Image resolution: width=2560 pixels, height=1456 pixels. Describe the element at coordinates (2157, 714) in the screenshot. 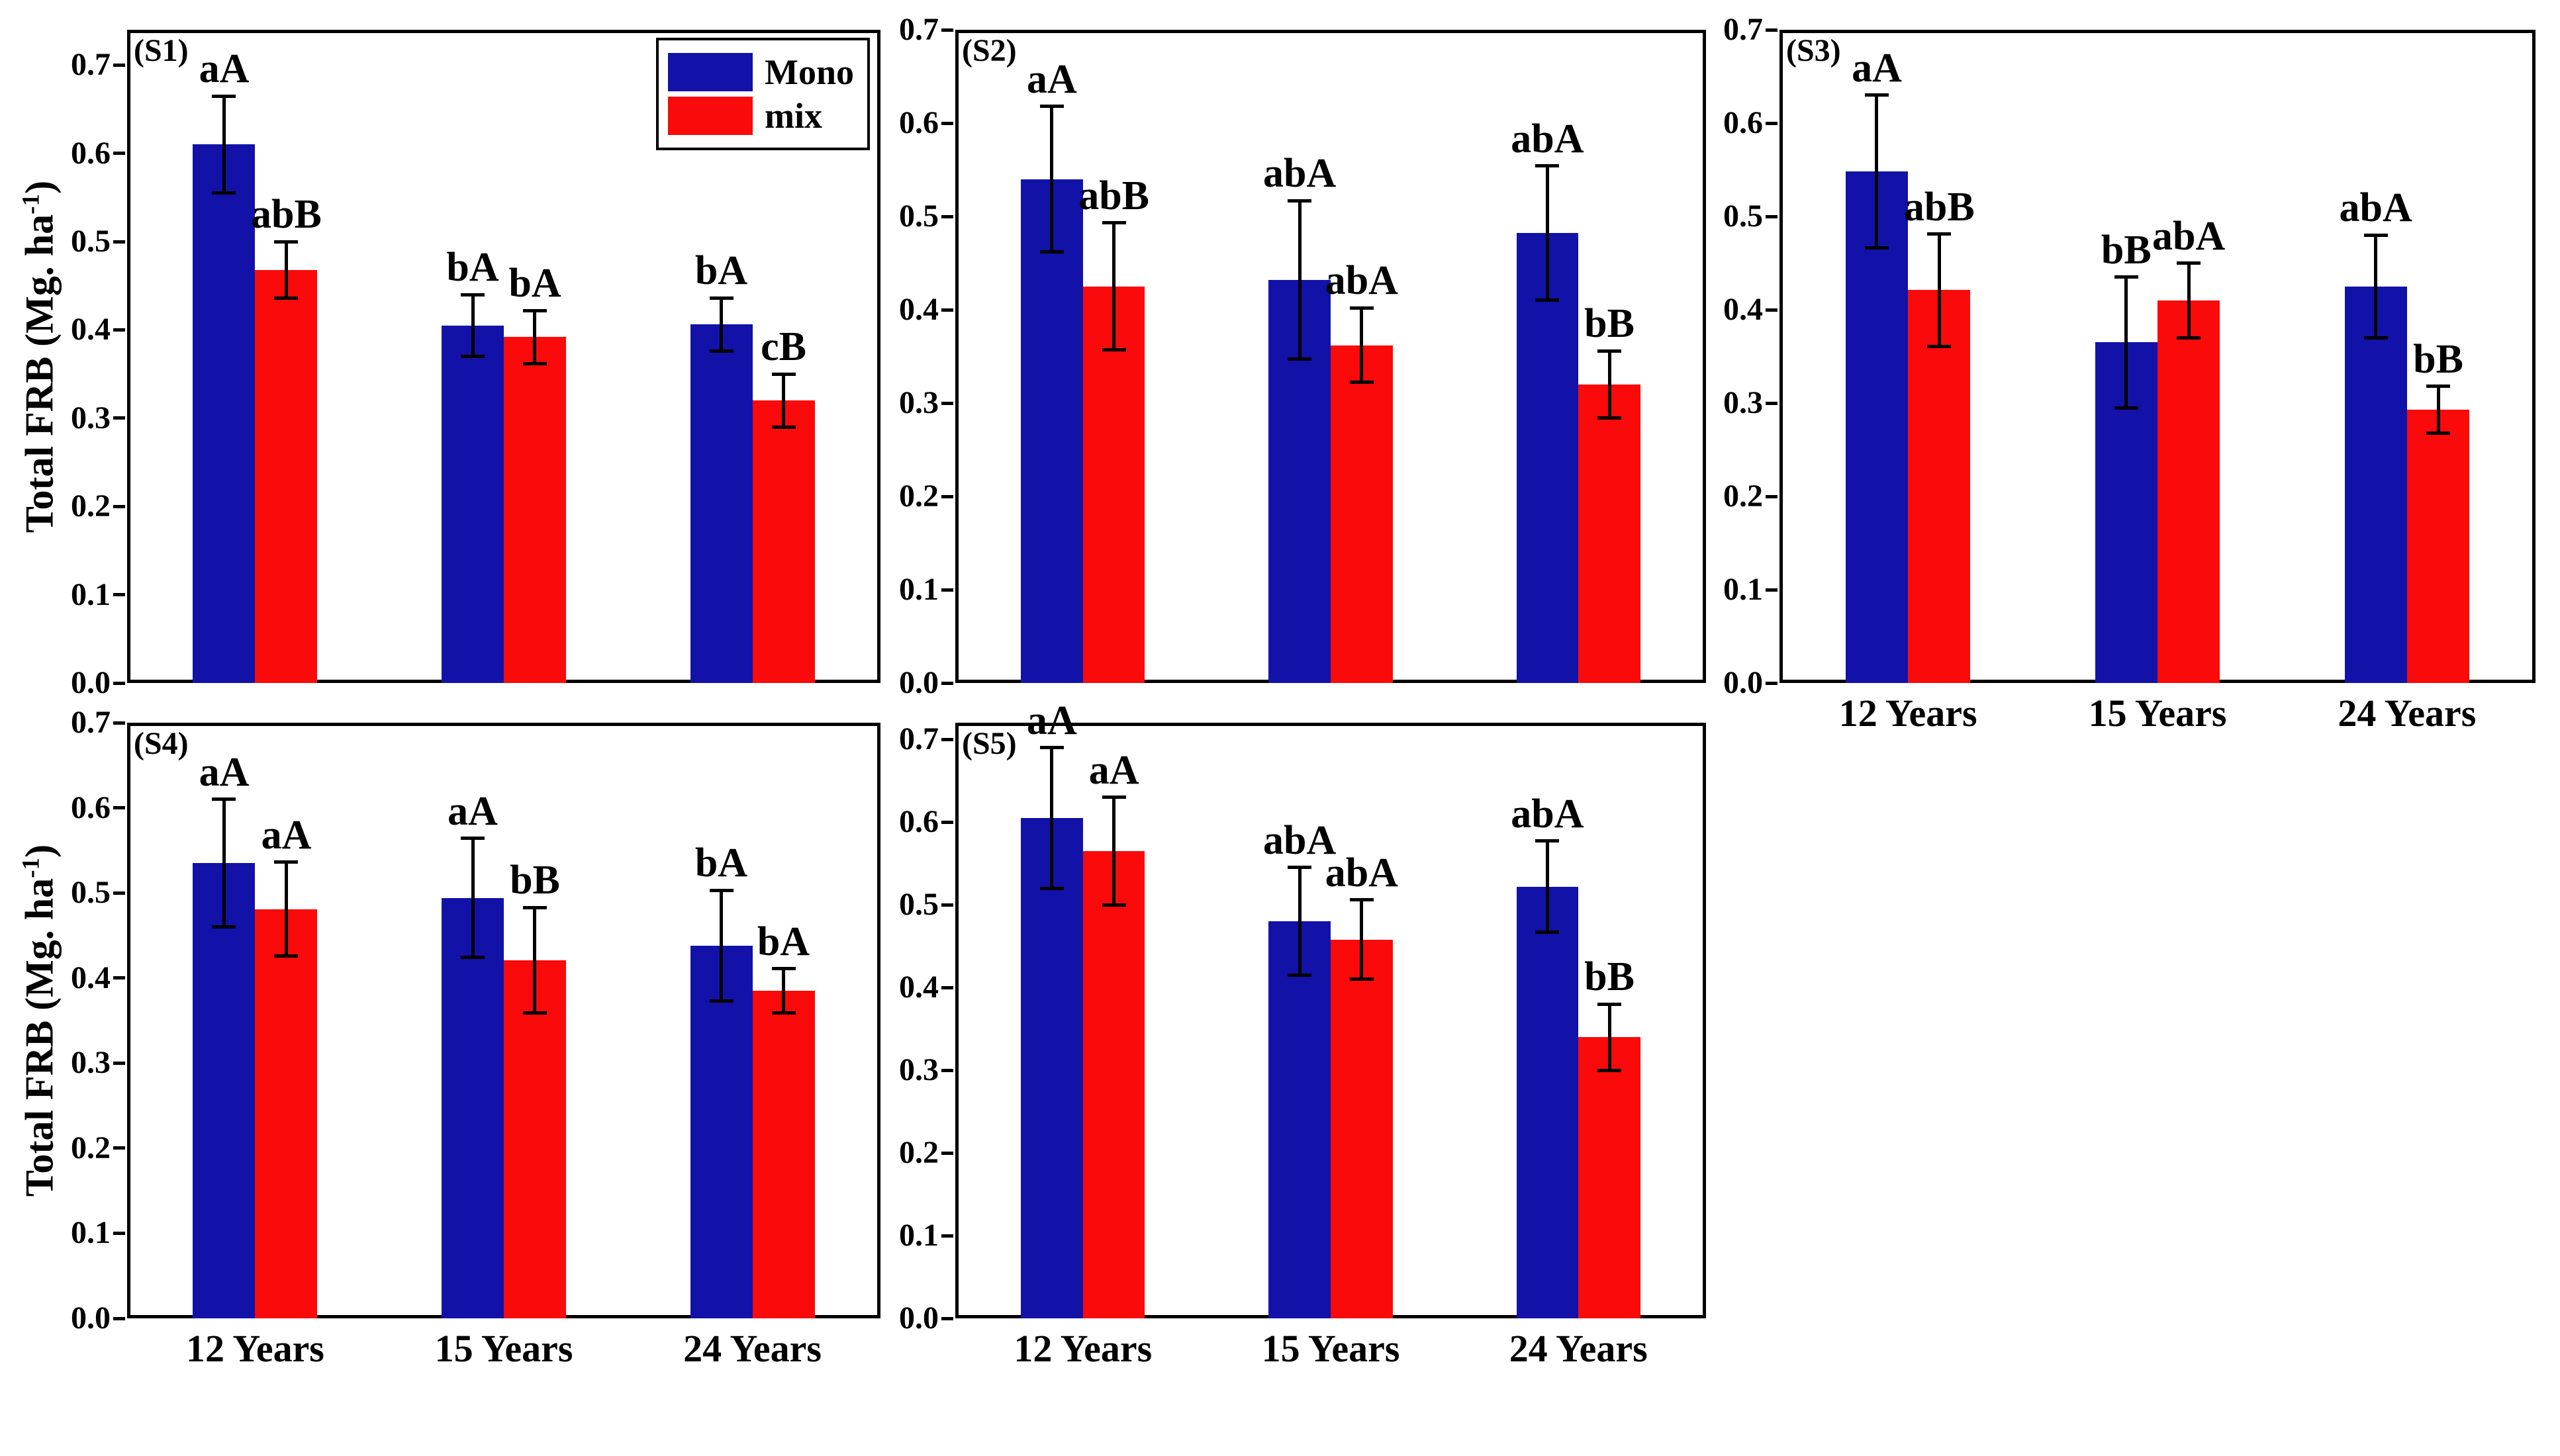

I see `x-axis-label-15-years: 15 Years` at that location.